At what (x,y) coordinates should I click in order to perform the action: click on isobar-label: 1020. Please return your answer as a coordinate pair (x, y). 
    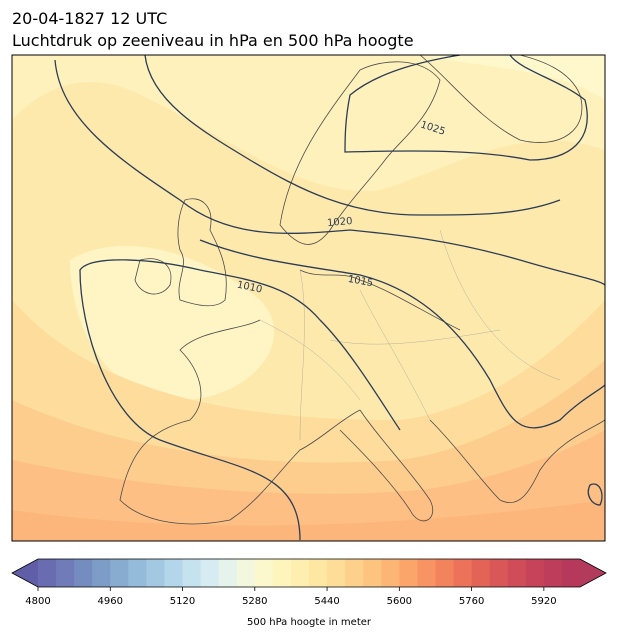
    Looking at the image, I should click on (340, 222).